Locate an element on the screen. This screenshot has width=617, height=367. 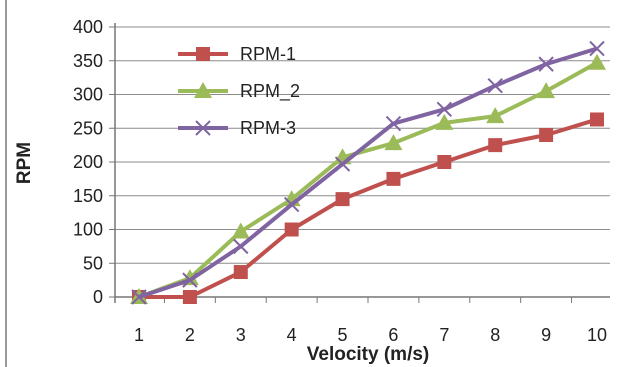
y-tick-label: 350 is located at coordinates (88, 61).